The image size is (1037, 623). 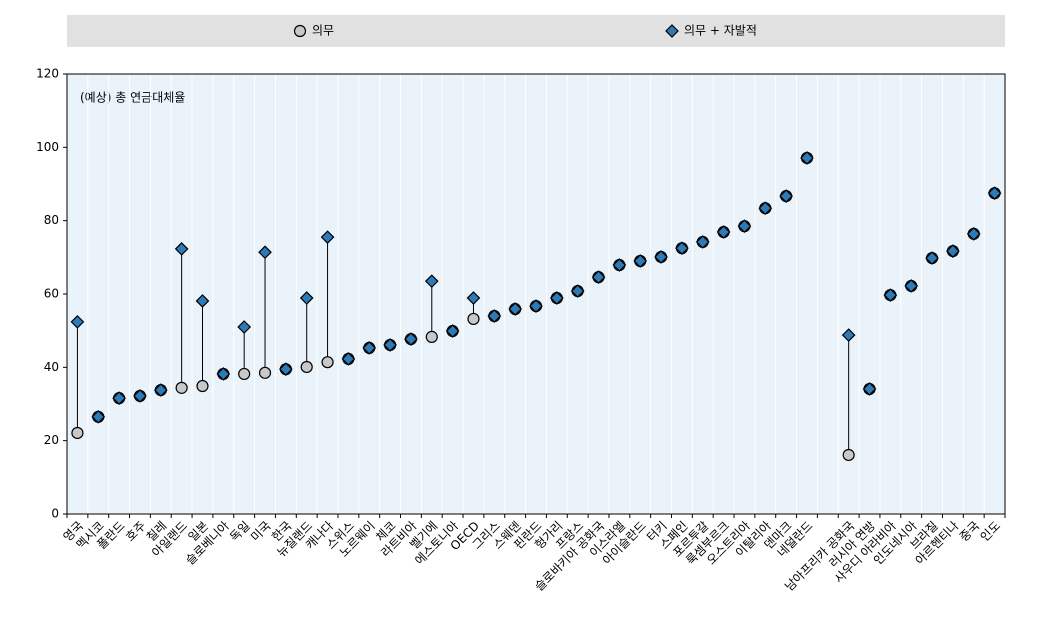 I want to click on y-tick-label: 100, so click(x=47, y=147).